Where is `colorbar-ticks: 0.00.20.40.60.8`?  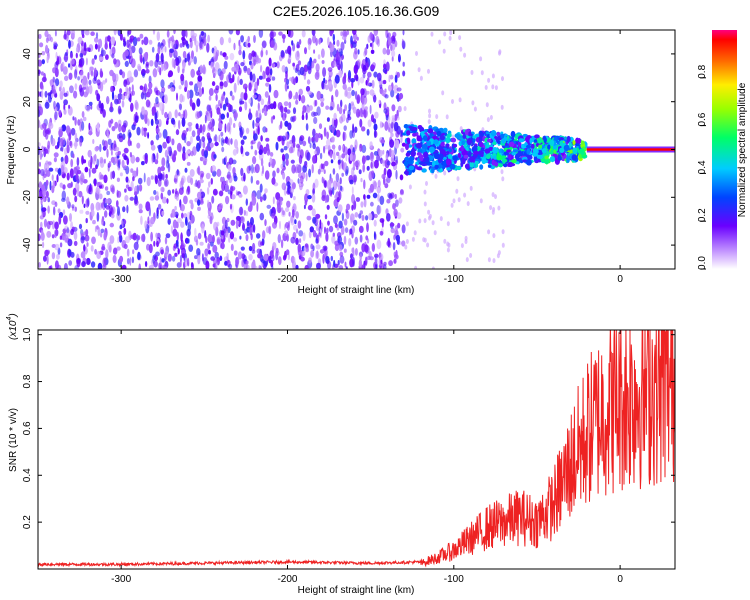 colorbar-ticks: 0.00.20.40.60.8 is located at coordinates (702, 167).